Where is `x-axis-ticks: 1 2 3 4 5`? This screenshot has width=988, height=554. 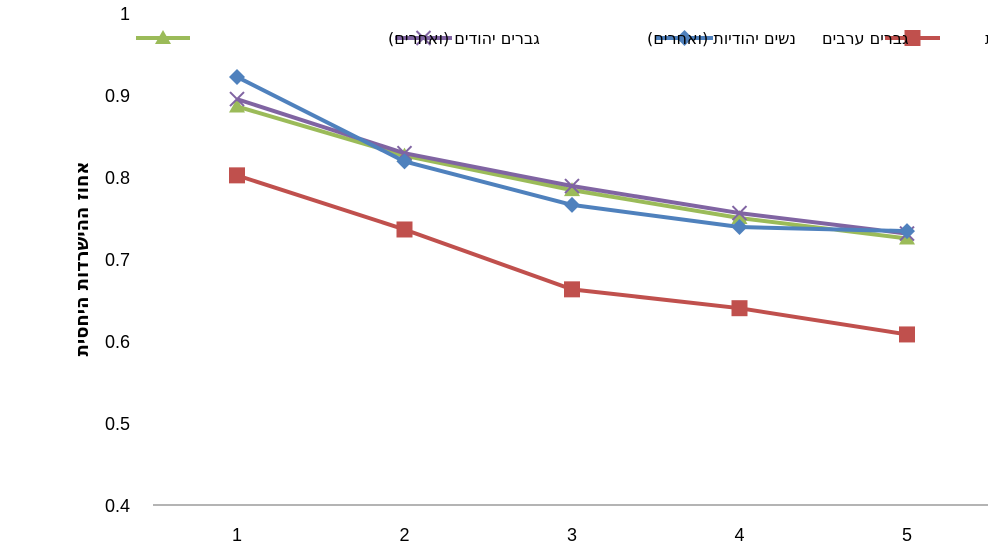 x-axis-ticks: 1 2 3 4 5 is located at coordinates (572, 535).